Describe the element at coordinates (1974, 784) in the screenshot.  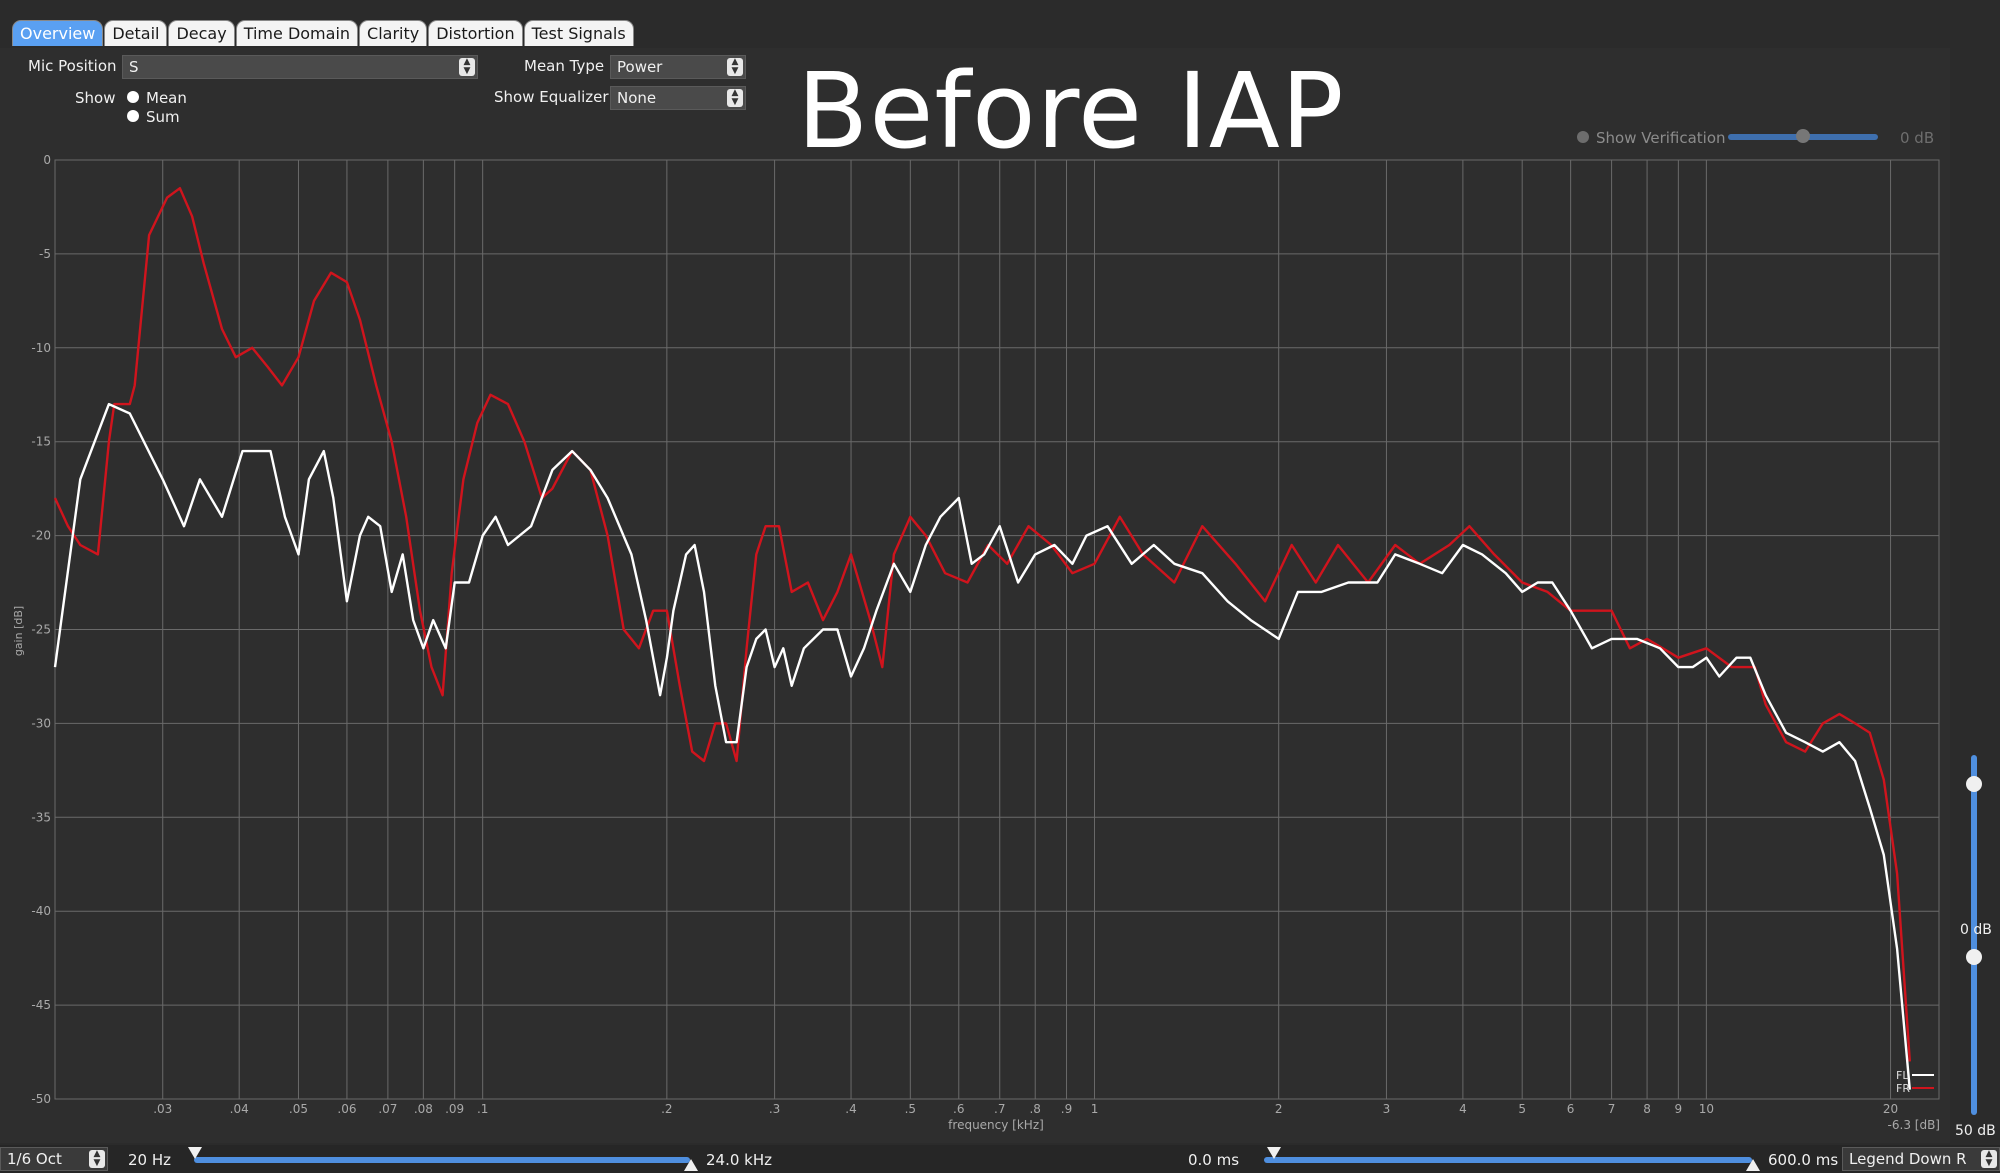
I see `upper-db-slider-thumb` at that location.